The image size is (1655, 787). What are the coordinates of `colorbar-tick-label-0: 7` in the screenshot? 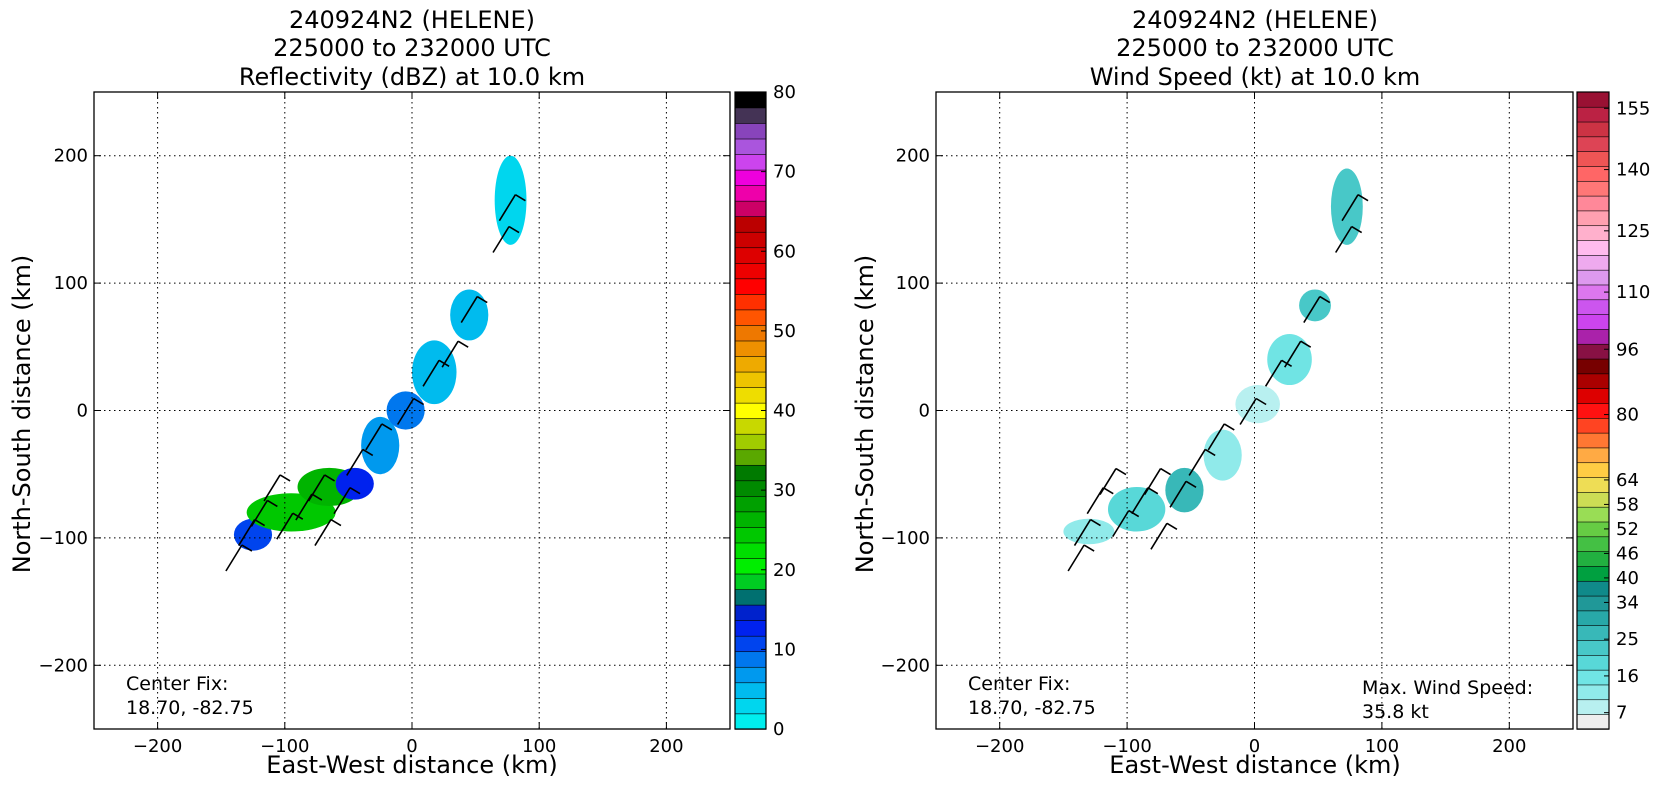 It's located at (1621, 713).